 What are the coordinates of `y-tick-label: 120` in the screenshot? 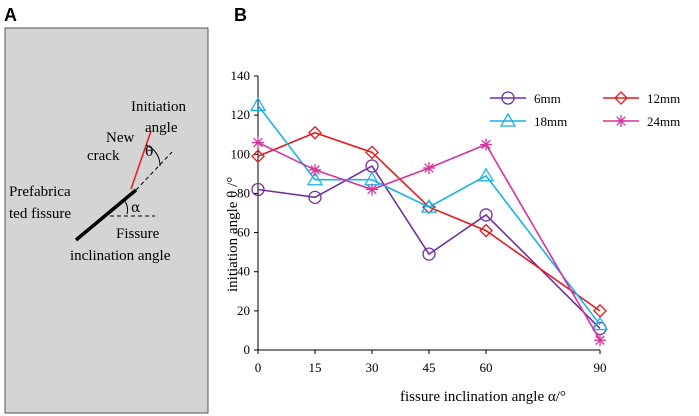 It's located at (241, 114).